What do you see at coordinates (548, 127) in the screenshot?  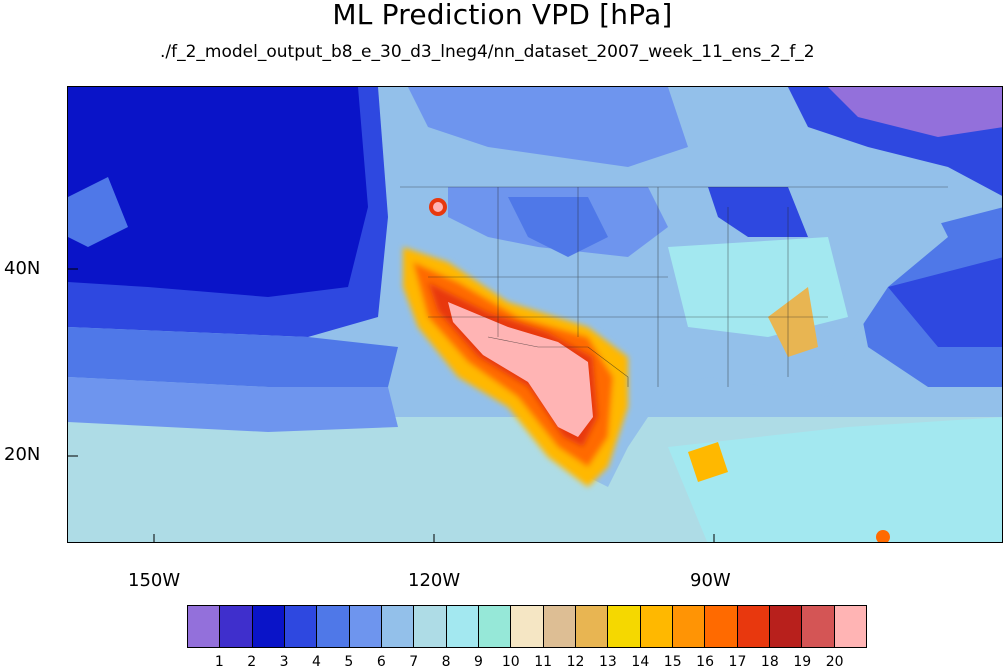 I see `canada-north` at bounding box center [548, 127].